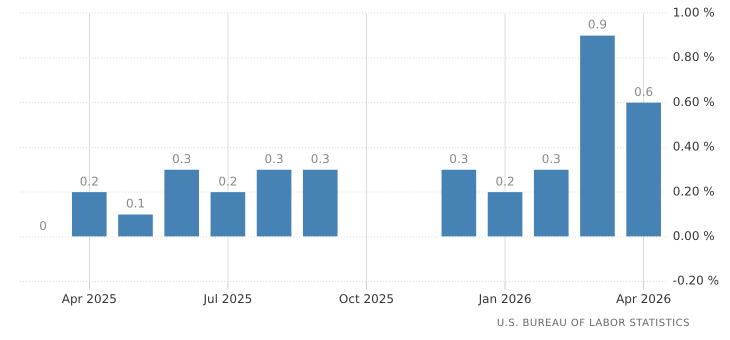 The height and width of the screenshot is (340, 730). What do you see at coordinates (693, 147) in the screenshot?
I see `y-tick-label: 0.40 %` at bounding box center [693, 147].